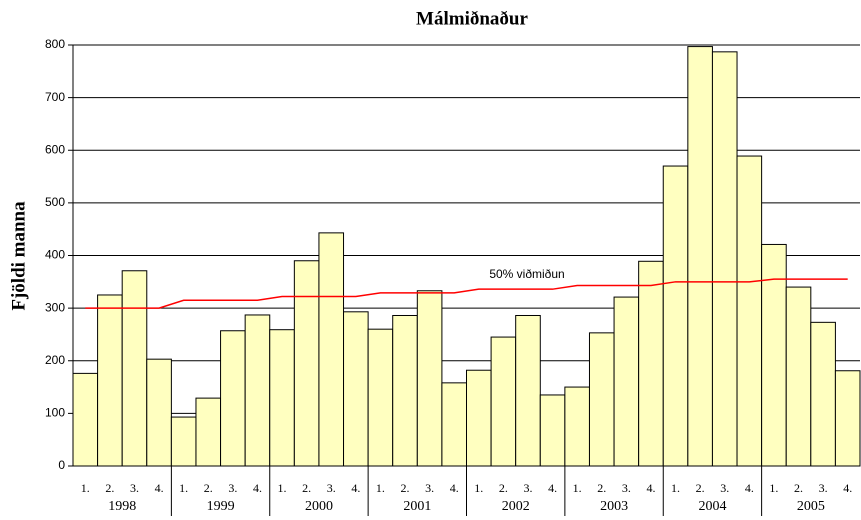  What do you see at coordinates (712, 506) in the screenshot?
I see `x-group-label: 2004` at bounding box center [712, 506].